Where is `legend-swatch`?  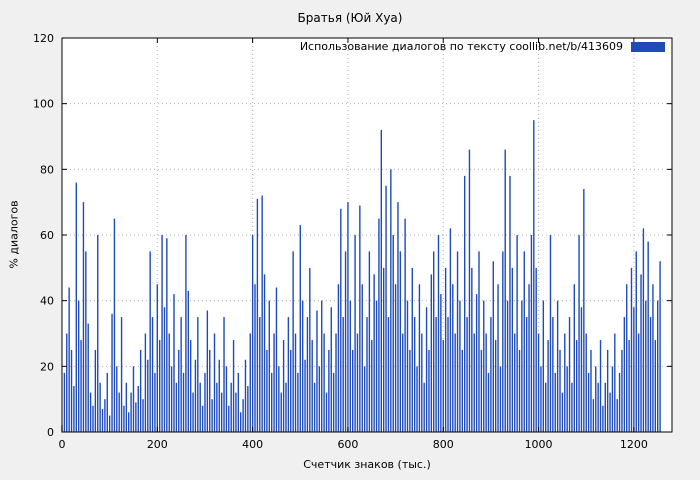 legend-swatch is located at coordinates (648, 46).